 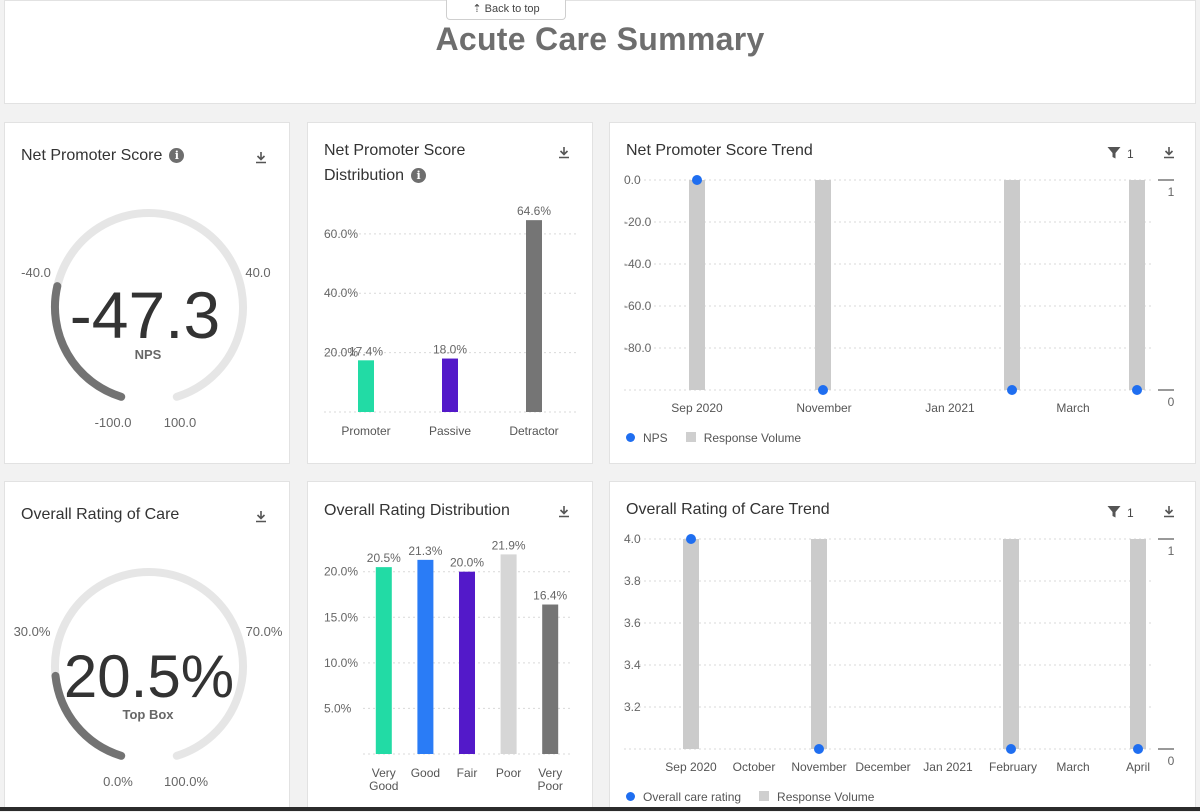 What do you see at coordinates (145, 315) in the screenshot?
I see `nps-value: -47.3` at bounding box center [145, 315].